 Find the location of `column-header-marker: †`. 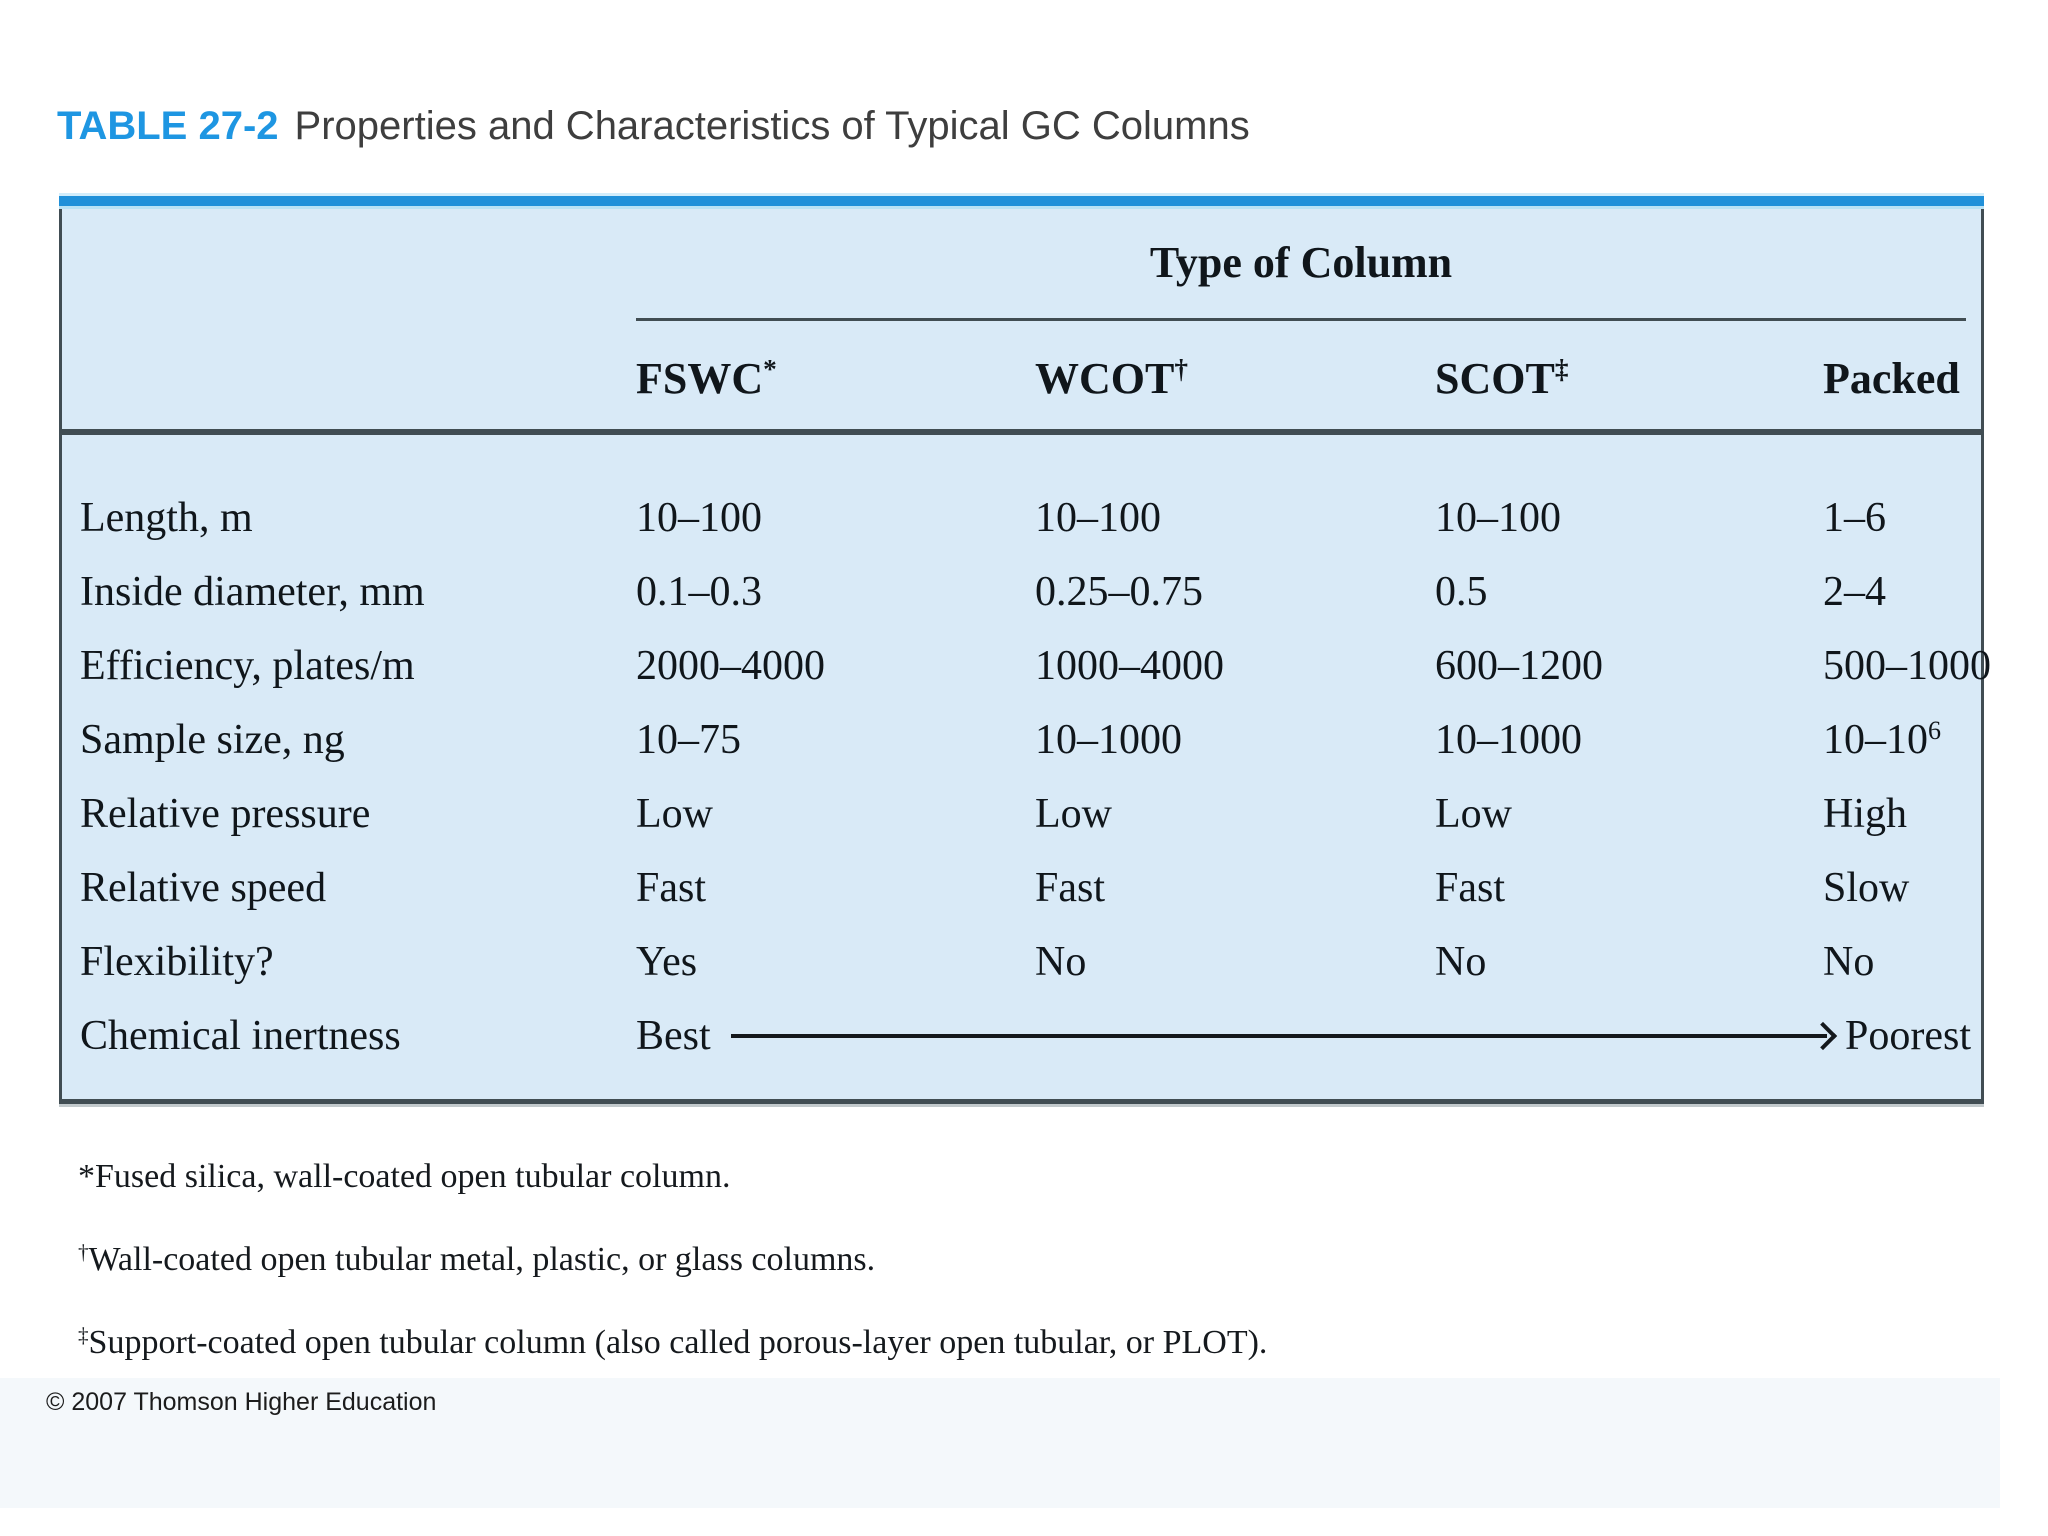

column-header-marker: † is located at coordinates (1181, 369).